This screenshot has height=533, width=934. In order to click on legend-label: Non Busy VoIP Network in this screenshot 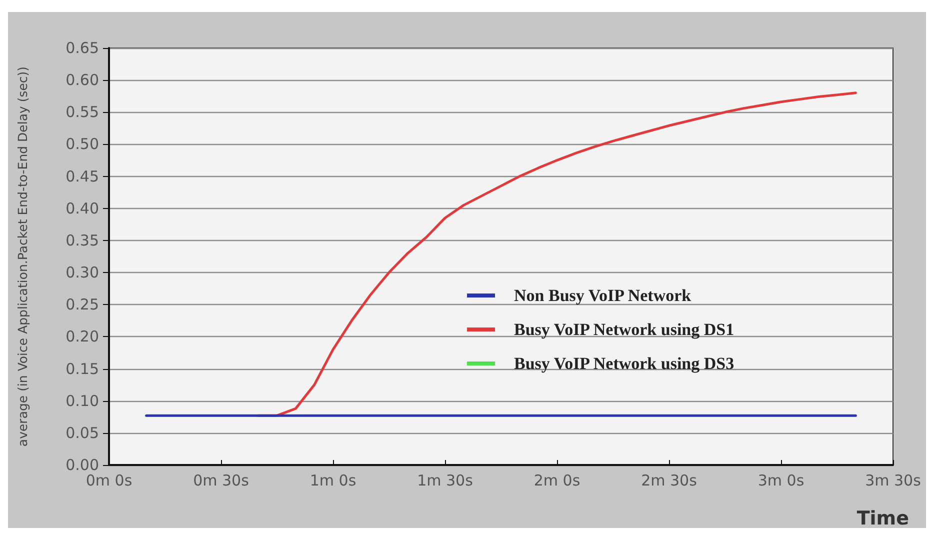, I will do `click(603, 295)`.